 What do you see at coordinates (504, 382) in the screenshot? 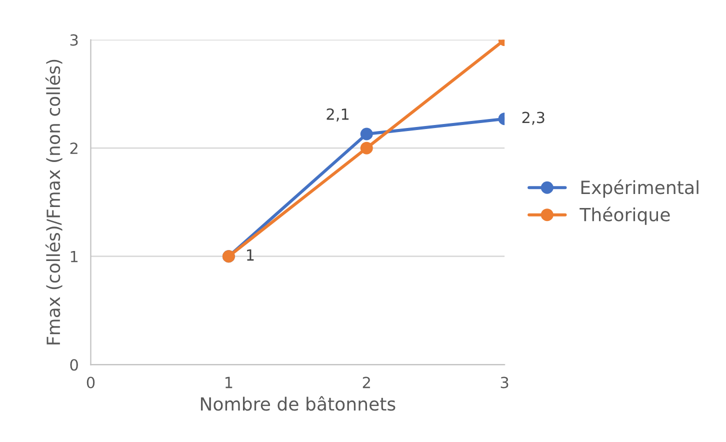
I see `x-tick-label: 3` at bounding box center [504, 382].